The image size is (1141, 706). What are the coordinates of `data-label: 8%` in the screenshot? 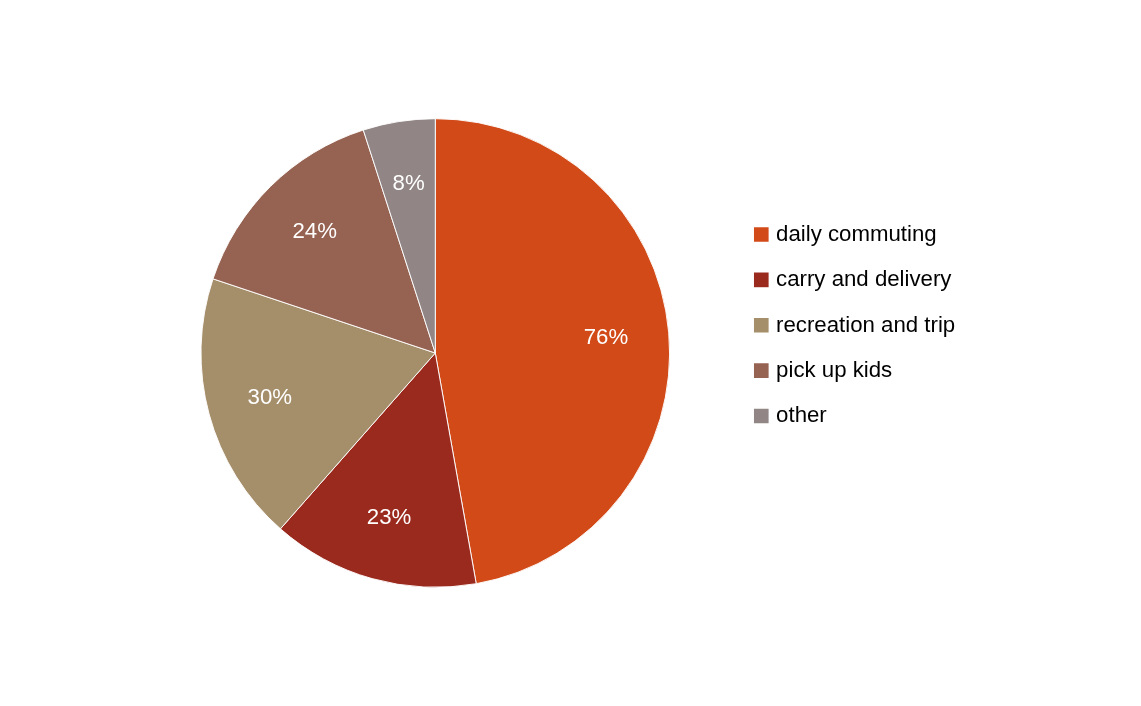 It's located at (408, 183).